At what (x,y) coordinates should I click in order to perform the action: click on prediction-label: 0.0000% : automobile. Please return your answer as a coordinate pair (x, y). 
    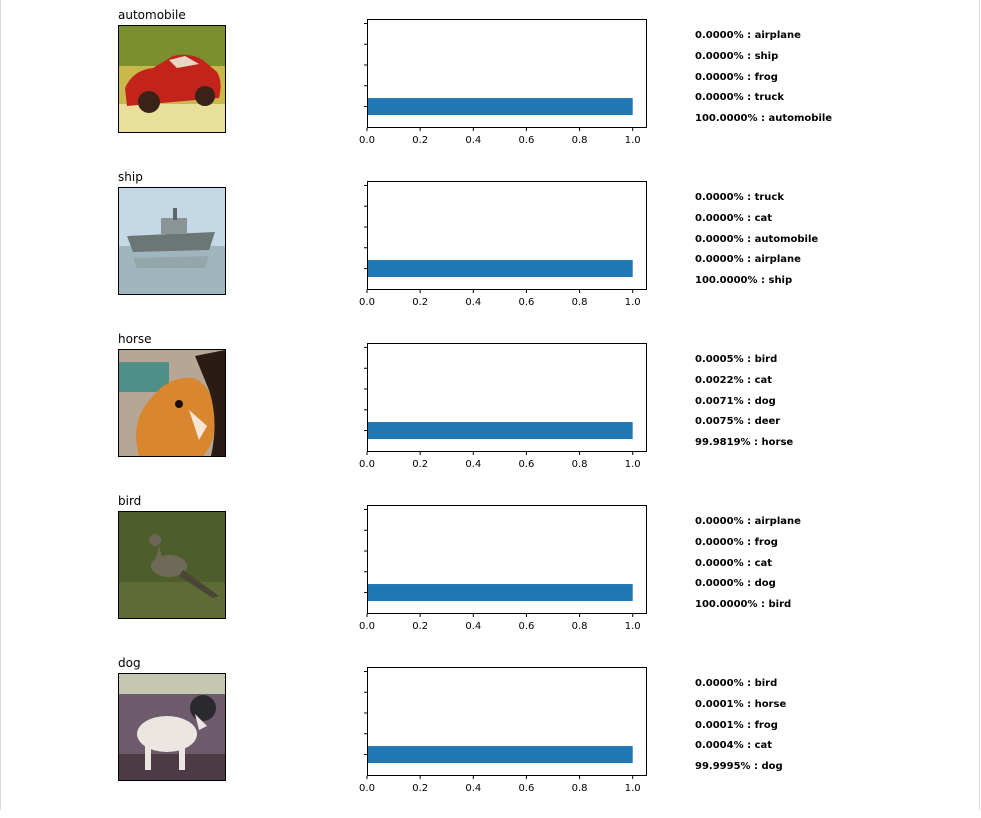
    Looking at the image, I should click on (825, 240).